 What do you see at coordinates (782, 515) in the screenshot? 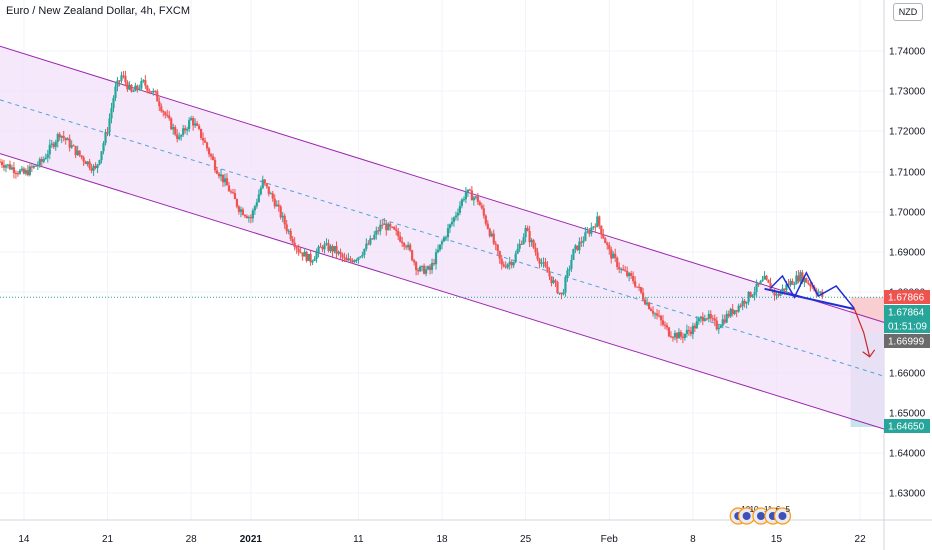
I see `event-marker: 5` at bounding box center [782, 515].